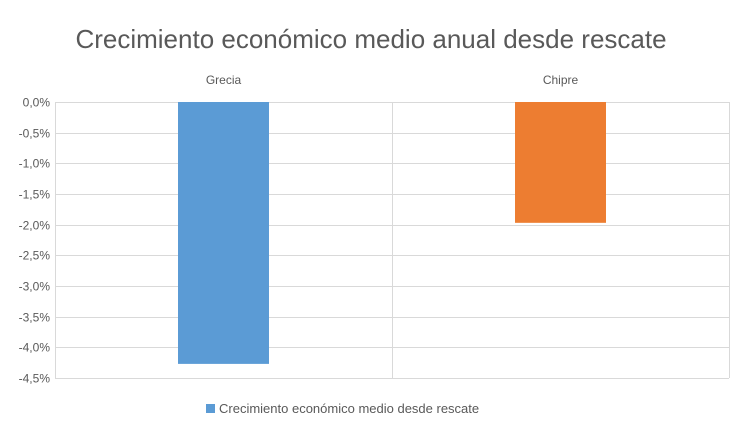 The image size is (740, 429). Describe the element at coordinates (224, 80) in the screenshot. I see `category-label: Grecia` at that location.